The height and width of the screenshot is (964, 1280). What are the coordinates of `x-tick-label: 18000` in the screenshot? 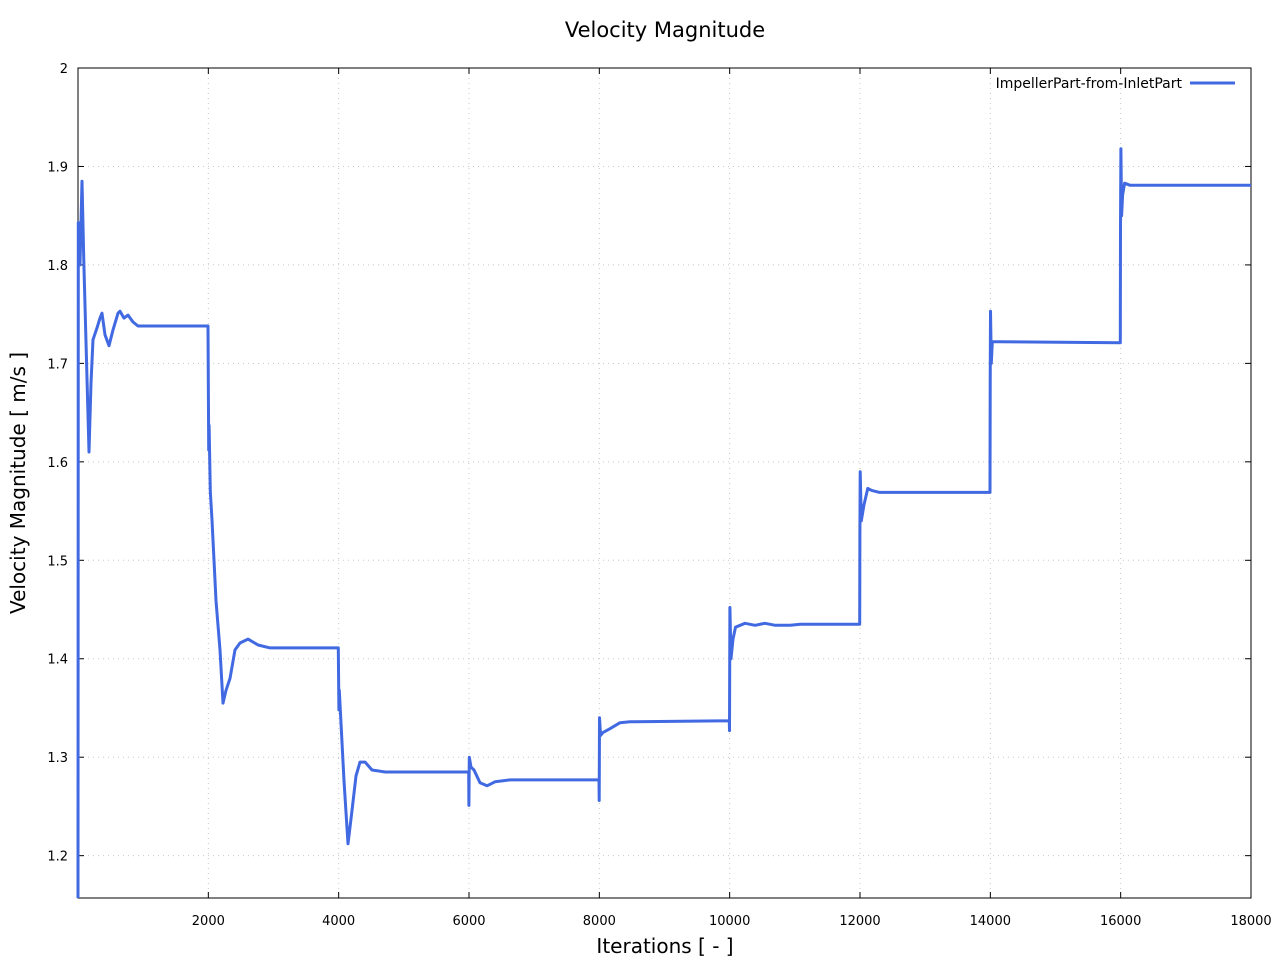 It's located at (1250, 921).